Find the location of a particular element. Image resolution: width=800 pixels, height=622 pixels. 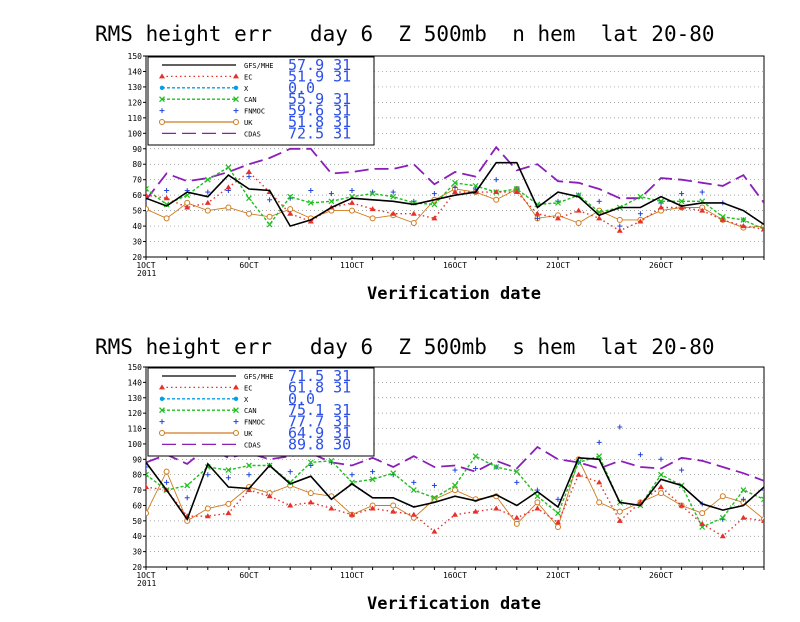

legend-entry: CDAS 72.5 31 is located at coordinates (256, 133).